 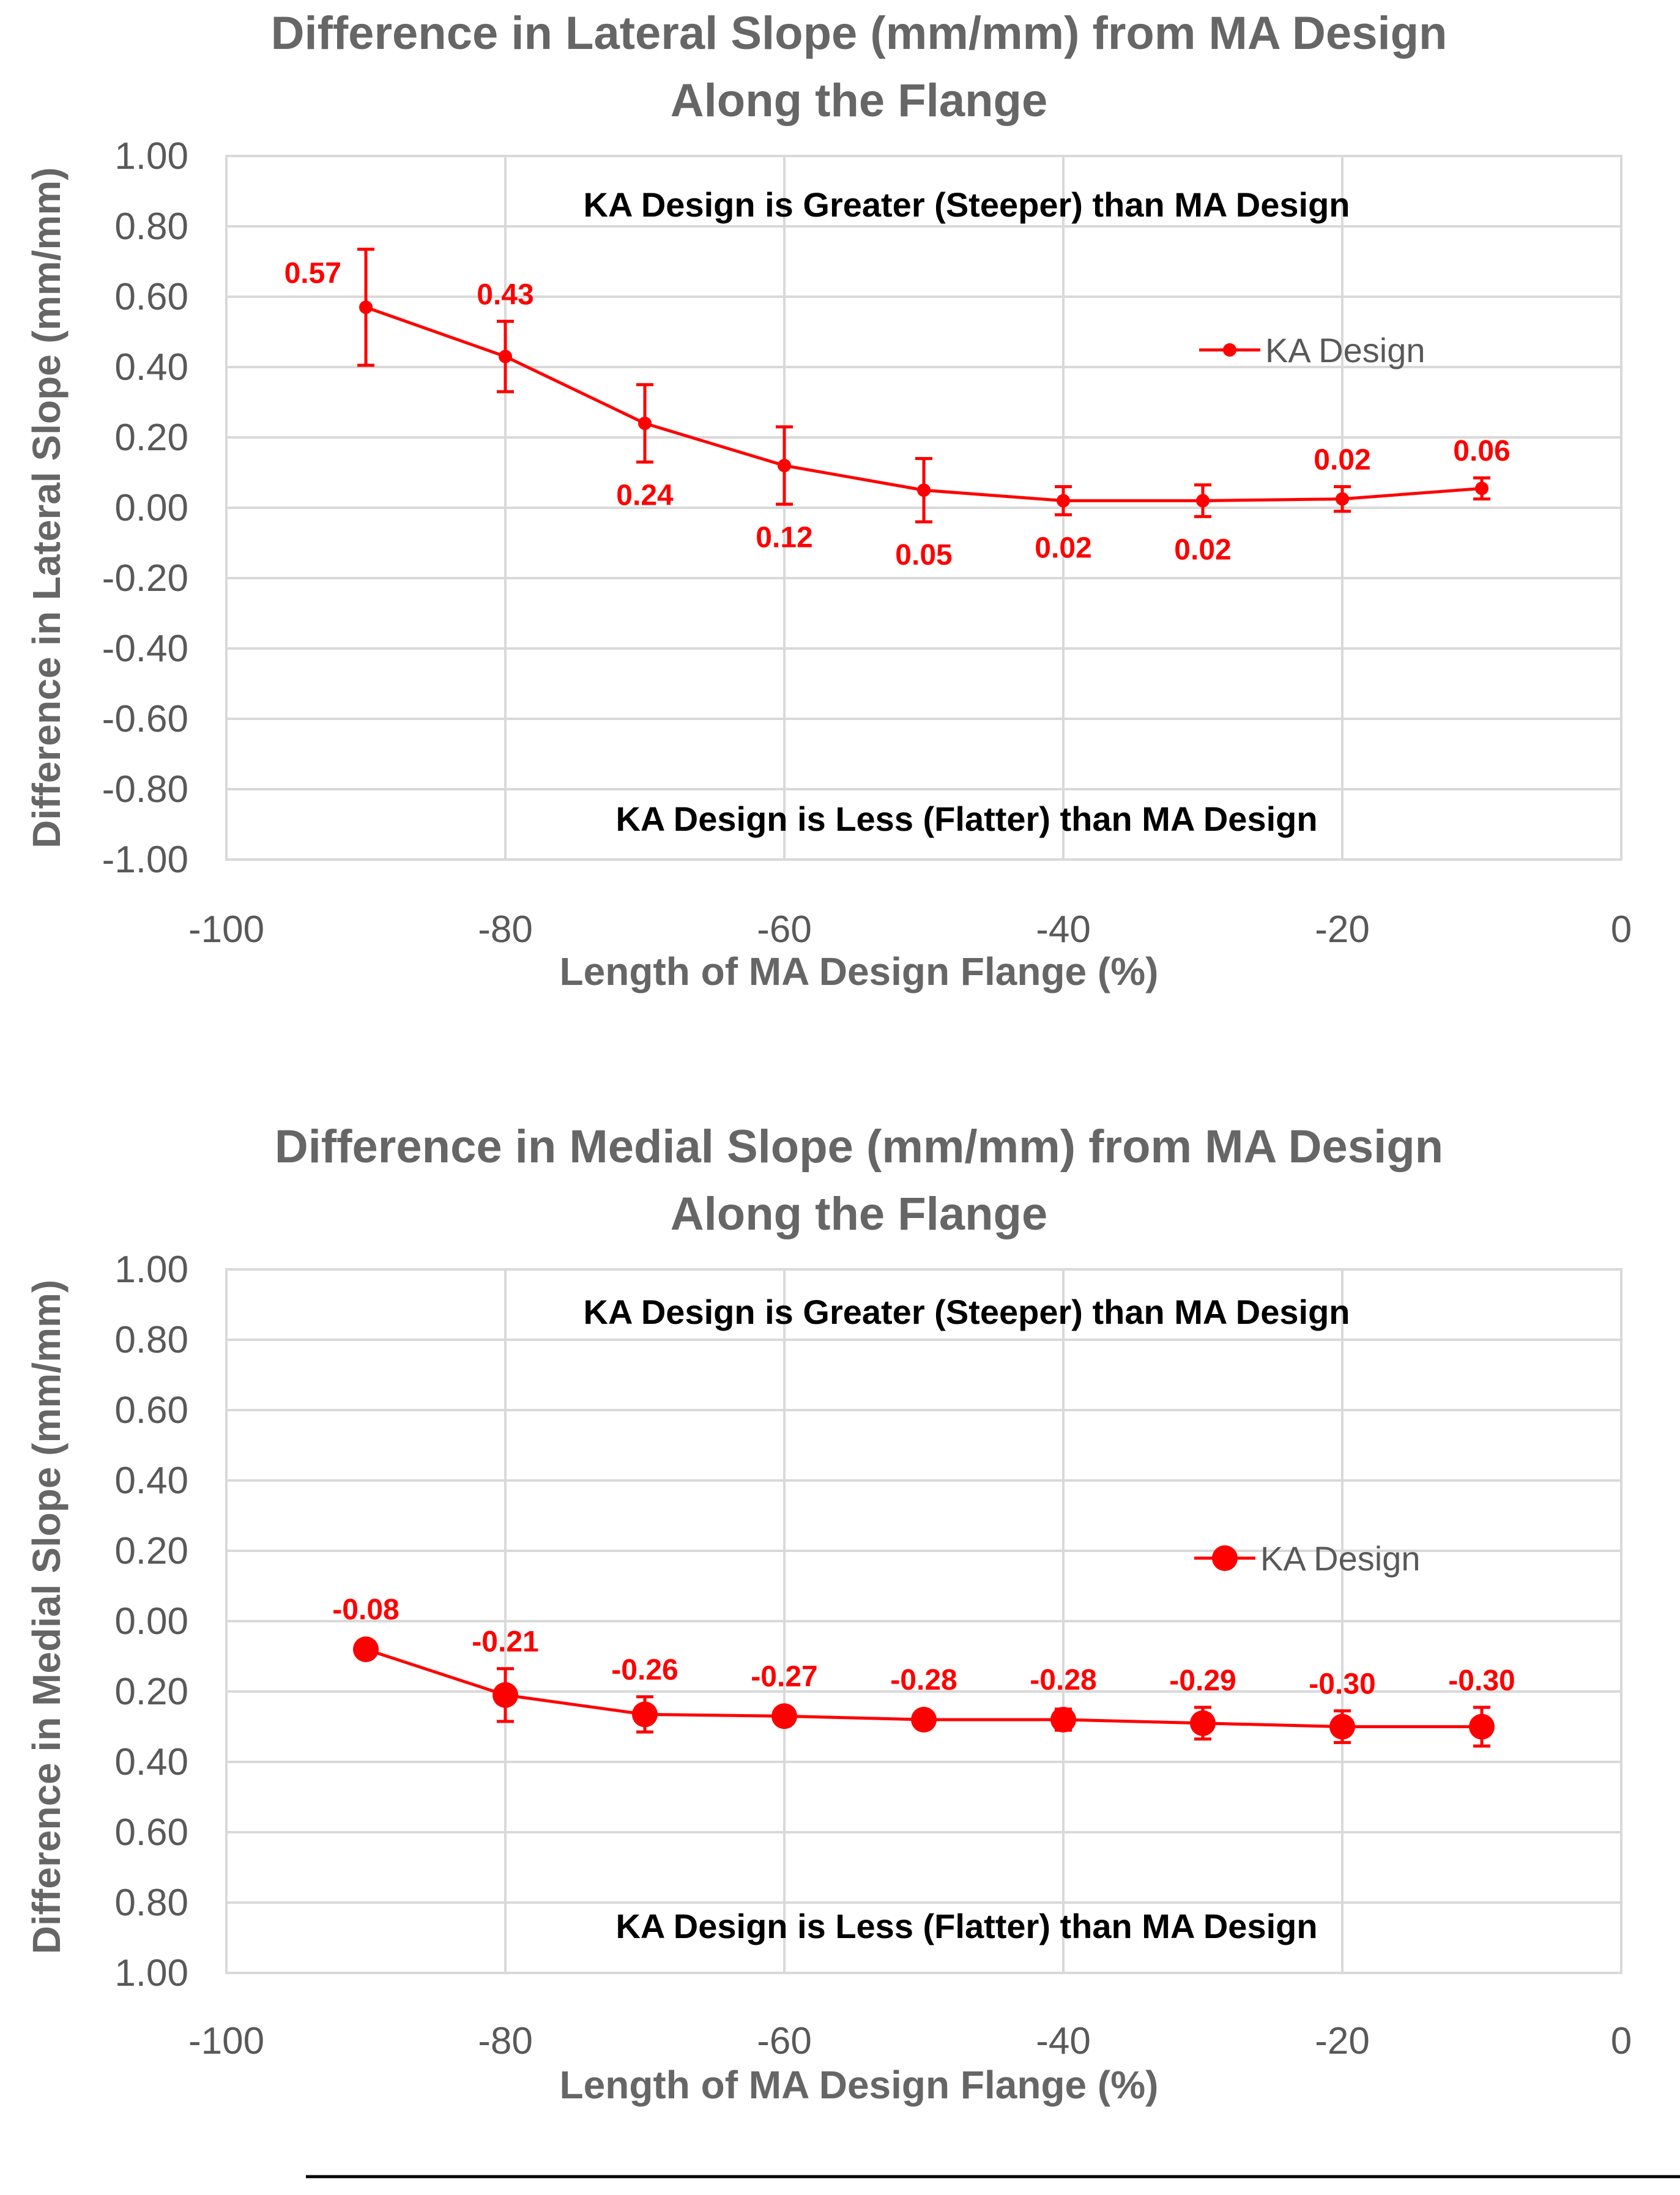 What do you see at coordinates (46, 508) in the screenshot?
I see `y-axis-title: Difference in Lateral Slope (mm/mm)` at bounding box center [46, 508].